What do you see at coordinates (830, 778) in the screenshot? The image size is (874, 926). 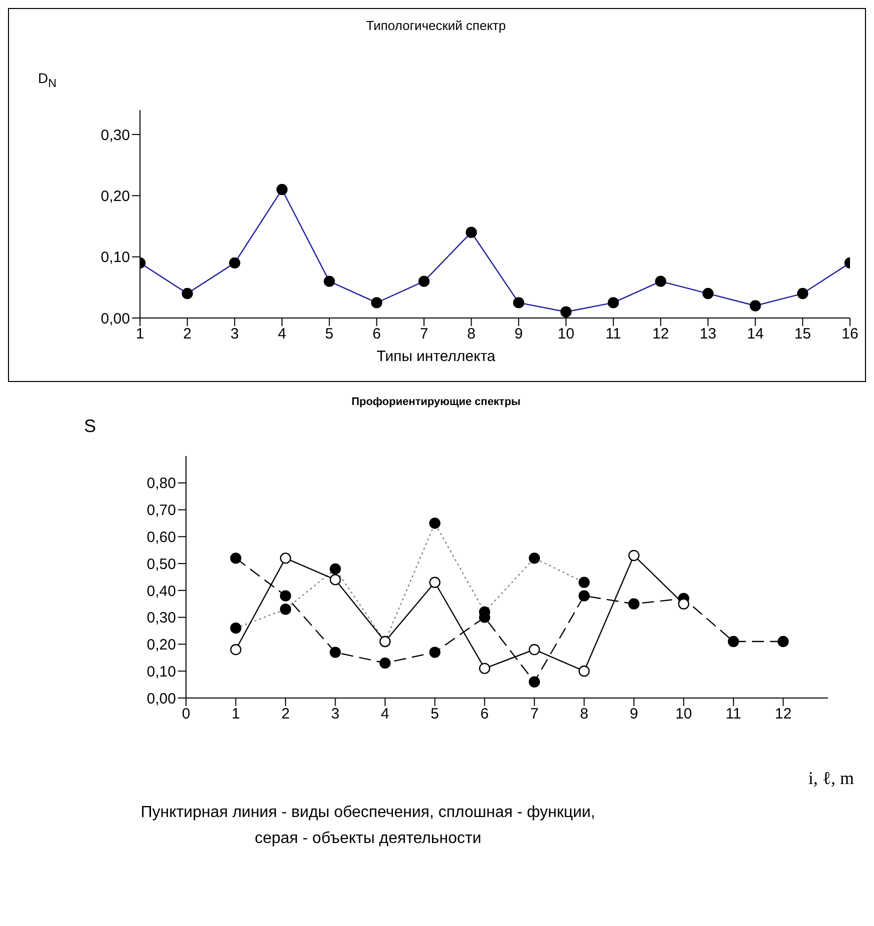 I see `x-axis-title: i, ℓ, m` at bounding box center [830, 778].